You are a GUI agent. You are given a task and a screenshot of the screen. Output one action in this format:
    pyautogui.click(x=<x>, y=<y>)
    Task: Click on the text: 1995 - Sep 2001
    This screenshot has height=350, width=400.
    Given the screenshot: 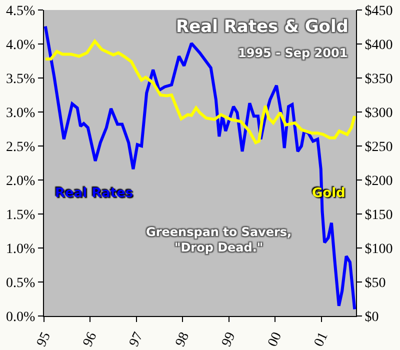 What is the action you would take?
    pyautogui.click(x=293, y=53)
    